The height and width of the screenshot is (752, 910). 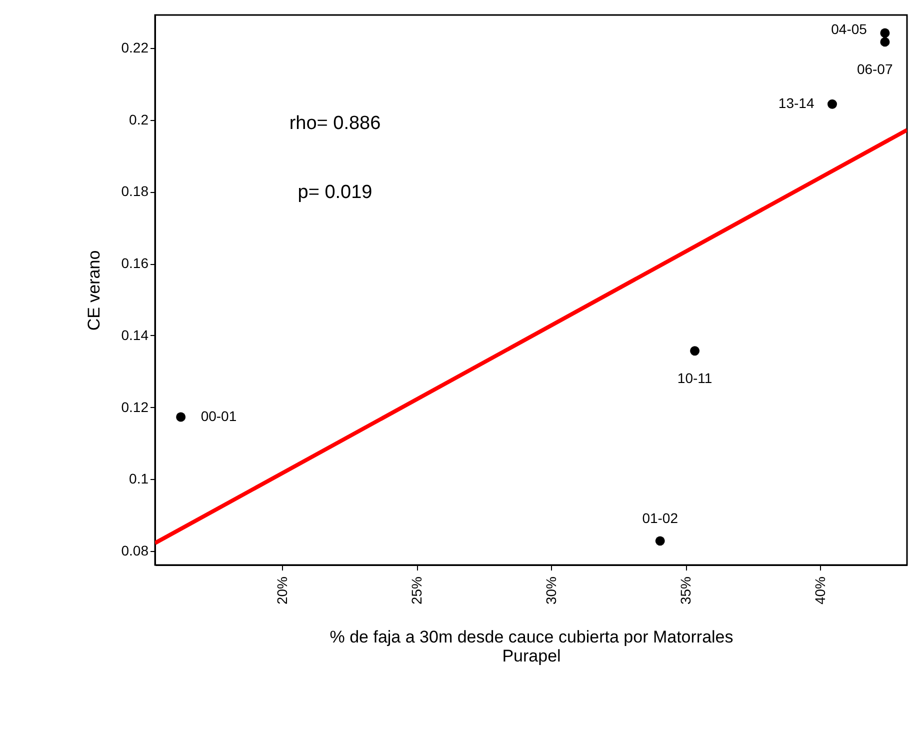 I want to click on y-tick-label: 0.18, so click(x=135, y=191).